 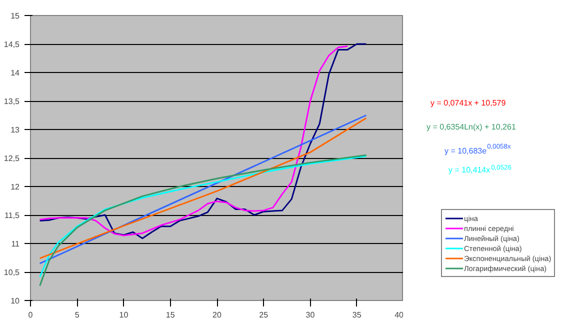 What do you see at coordinates (31, 315) in the screenshot?
I see `x-tick-label: 0` at bounding box center [31, 315].